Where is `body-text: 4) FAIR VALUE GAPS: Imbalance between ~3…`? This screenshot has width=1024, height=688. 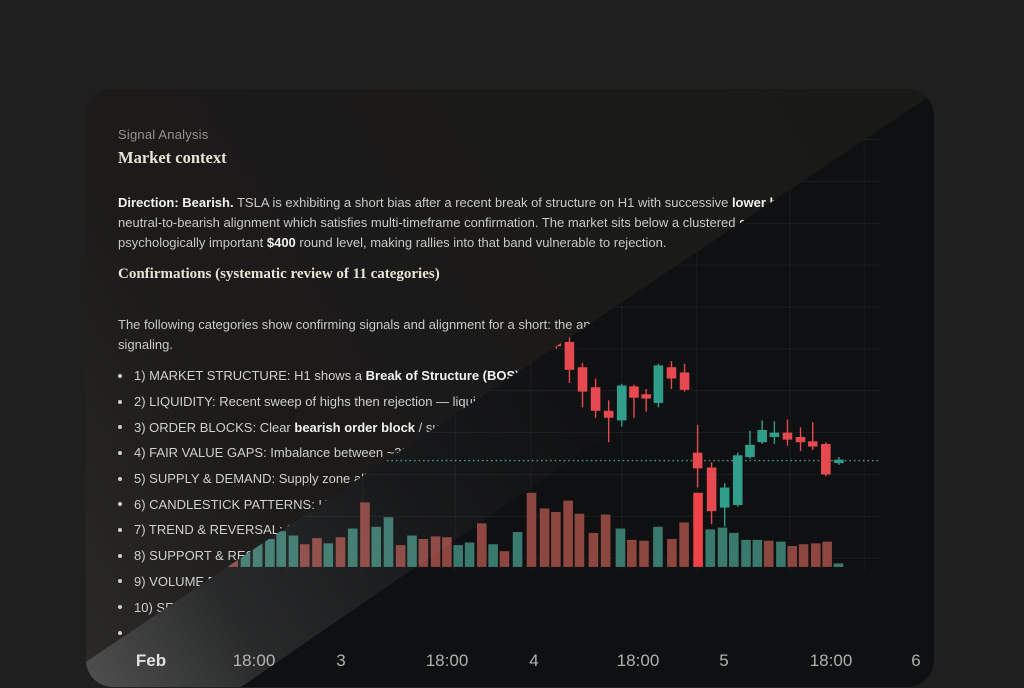
body-text: 4) FAIR VALUE GAPS: Imbalance between ~3… is located at coordinates (304, 453).